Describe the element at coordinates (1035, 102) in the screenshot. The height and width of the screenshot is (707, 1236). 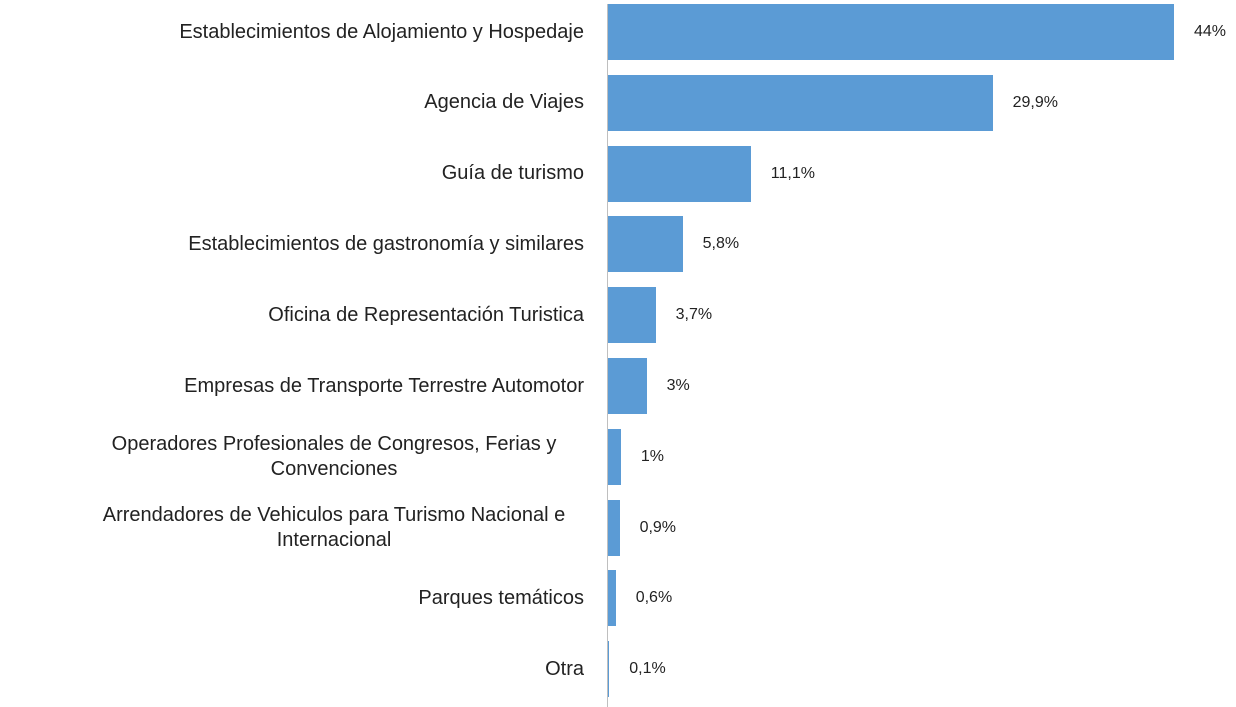
I see `value-label: 29,9%` at that location.